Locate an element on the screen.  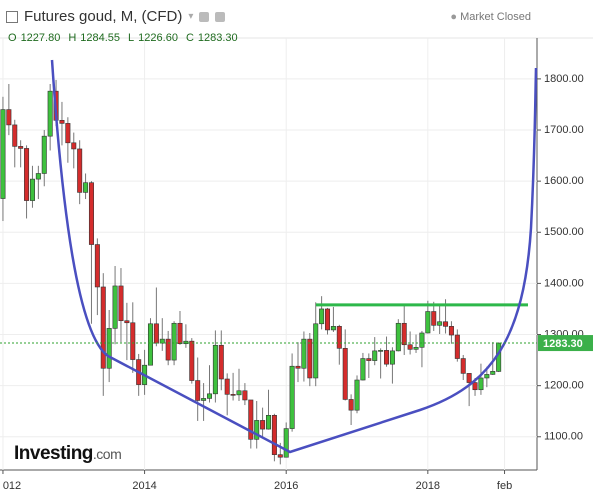
y-tick-label: 1700.00 is located at coordinates (564, 130).